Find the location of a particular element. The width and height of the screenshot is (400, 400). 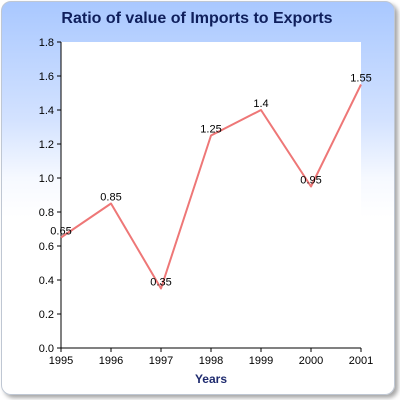

data-label: 0.35 is located at coordinates (160, 283).